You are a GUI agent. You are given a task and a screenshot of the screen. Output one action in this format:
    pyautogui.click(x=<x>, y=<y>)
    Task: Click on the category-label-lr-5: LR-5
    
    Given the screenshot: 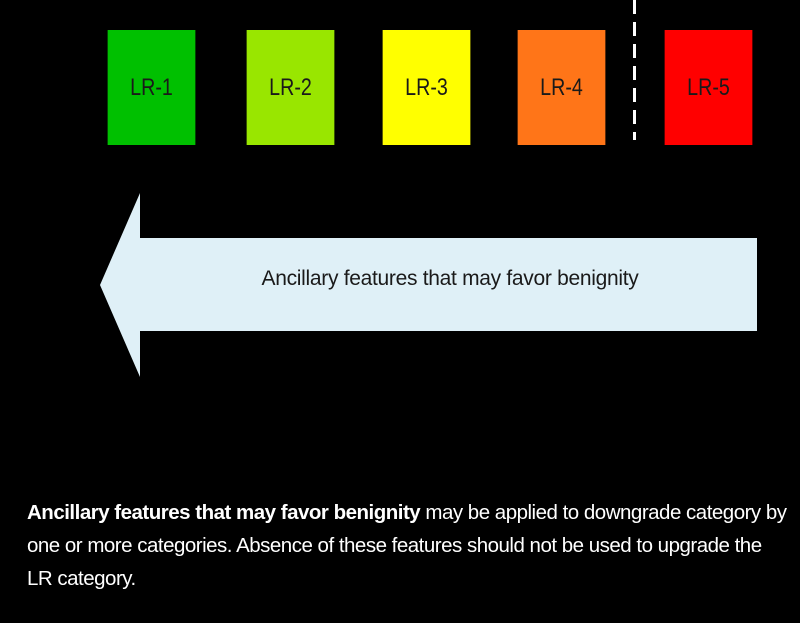 What is the action you would take?
    pyautogui.click(x=708, y=87)
    